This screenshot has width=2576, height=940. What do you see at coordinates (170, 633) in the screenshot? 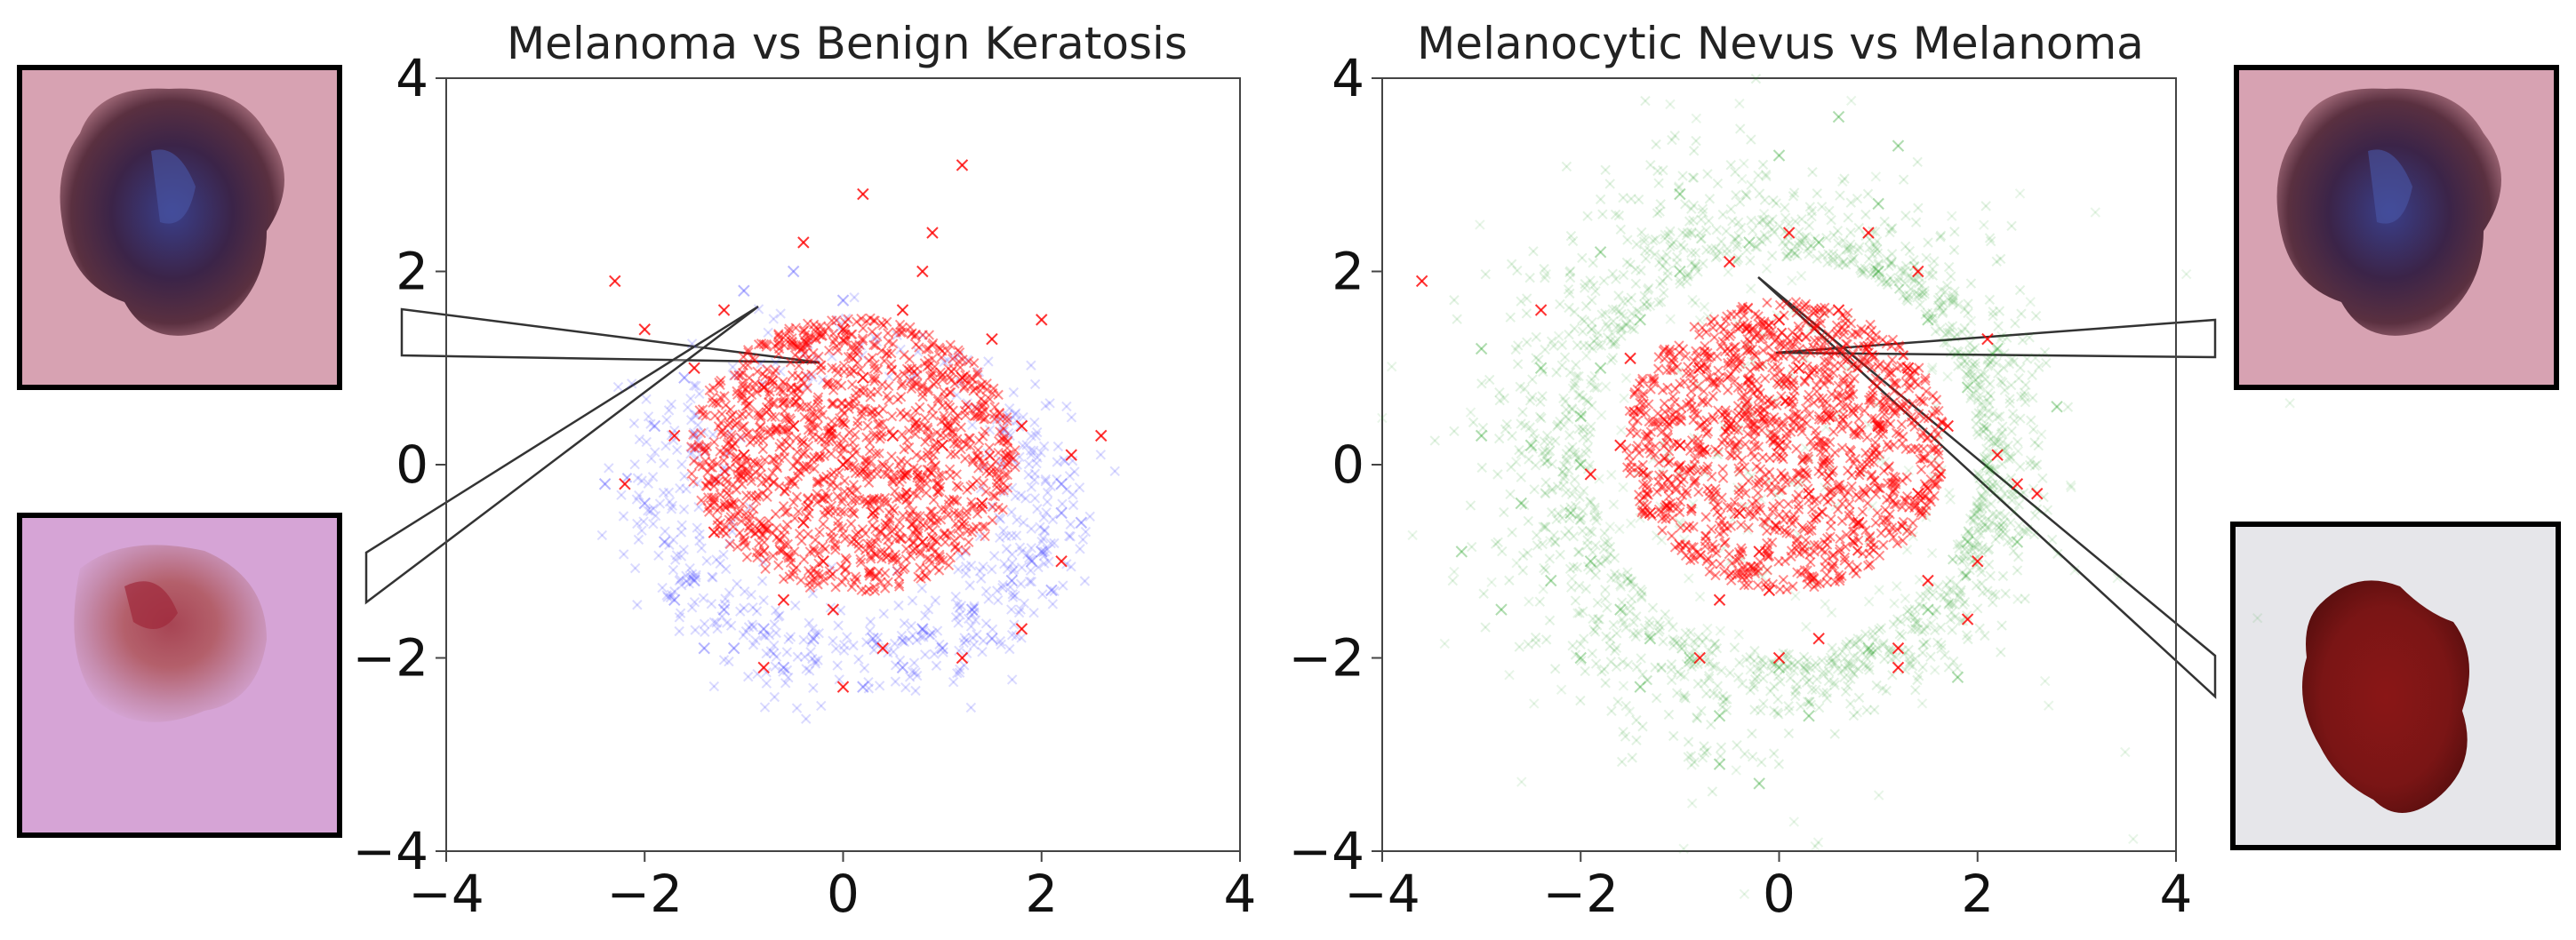
I see `lesion-shape` at bounding box center [170, 633].